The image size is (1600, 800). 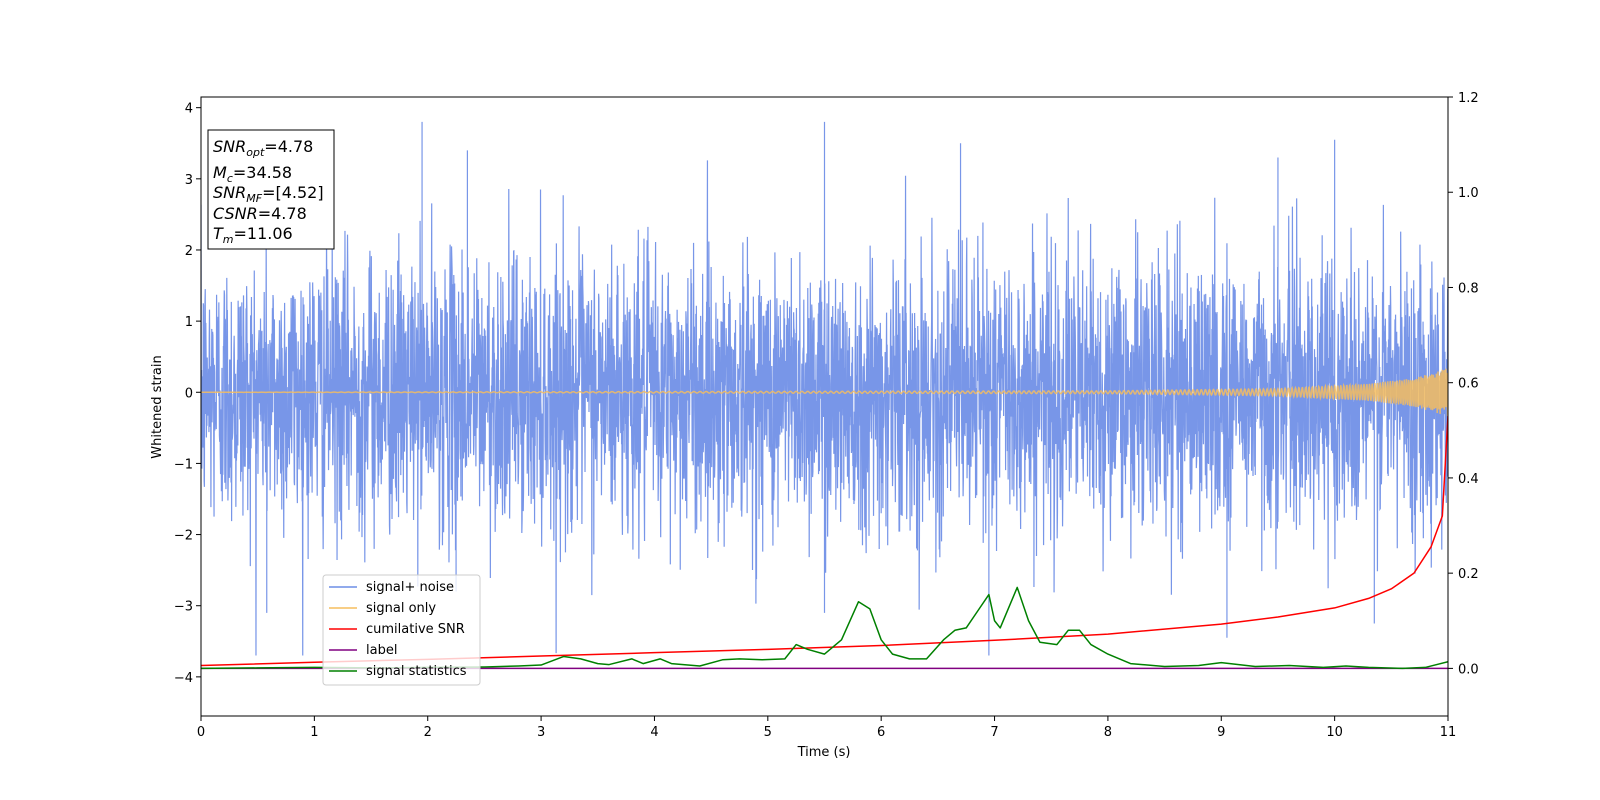 I want to click on annotation-mc: Mc=34.58, so click(x=252, y=174).